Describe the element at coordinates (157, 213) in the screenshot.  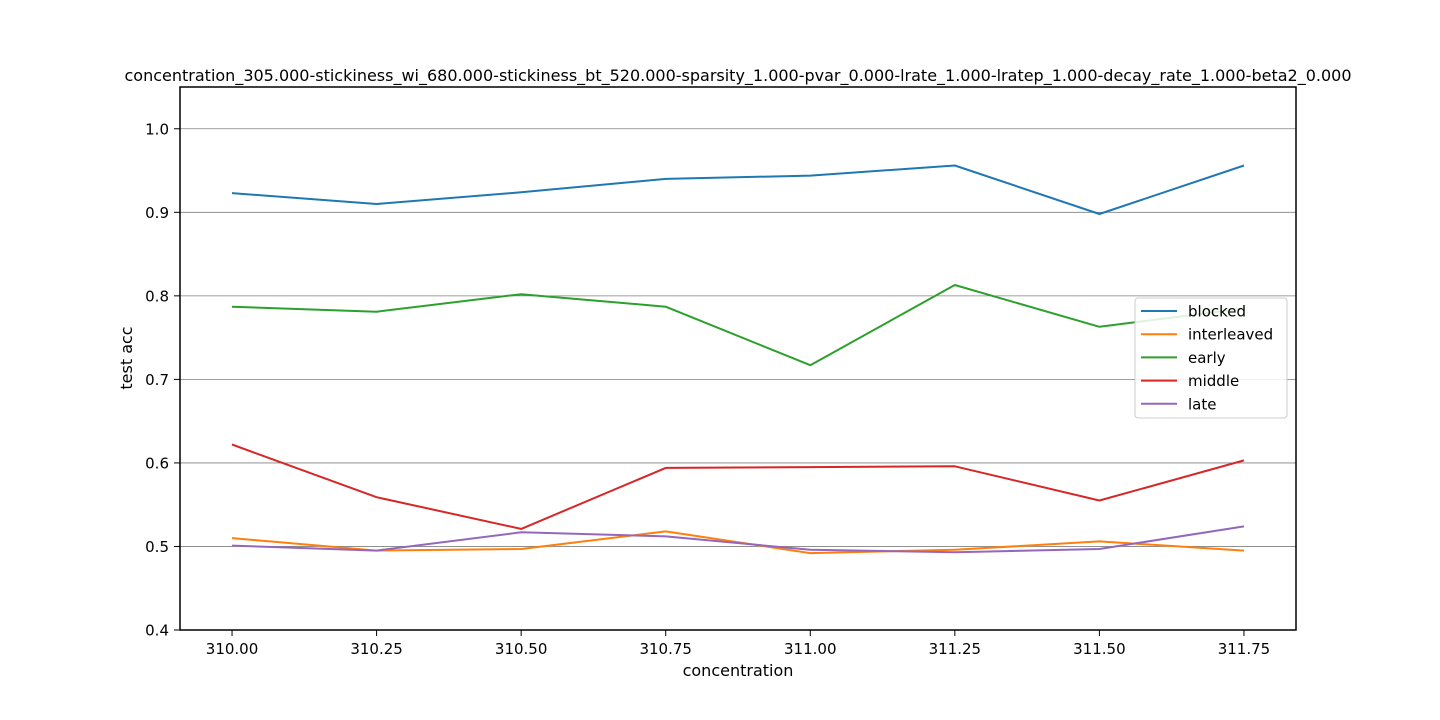
I see `y-tick-label: 0.9` at that location.